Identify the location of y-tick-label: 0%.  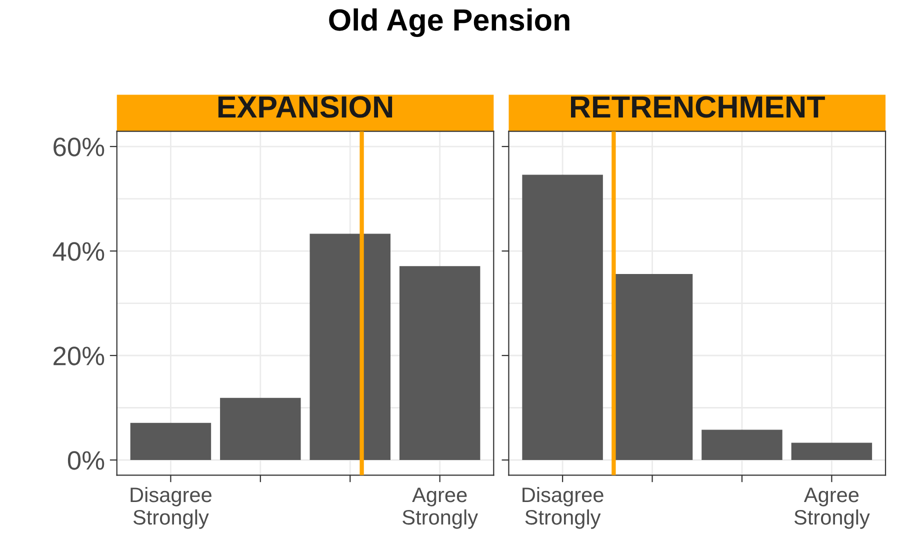
(86, 460).